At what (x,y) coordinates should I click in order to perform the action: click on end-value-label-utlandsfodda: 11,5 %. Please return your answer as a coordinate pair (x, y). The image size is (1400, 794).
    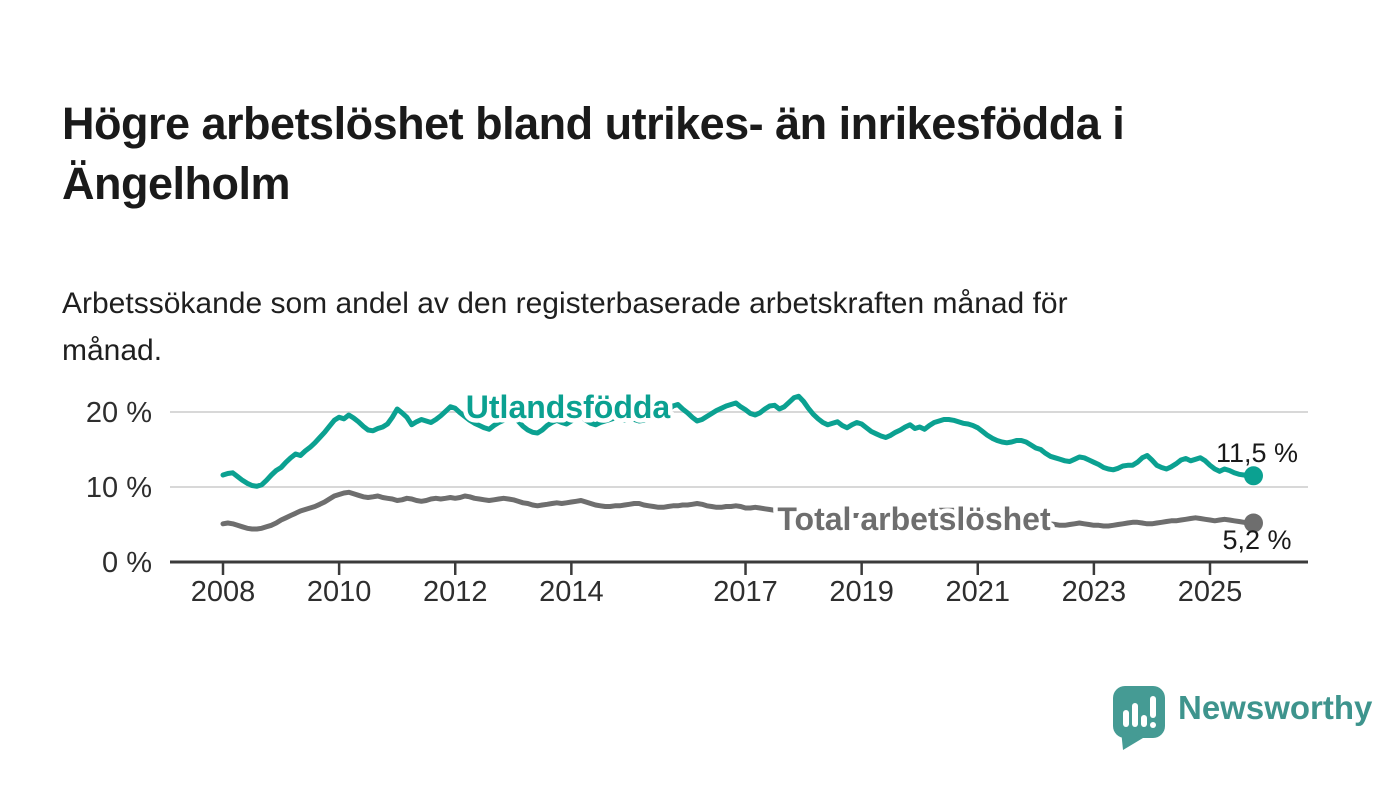
    Looking at the image, I should click on (1257, 453).